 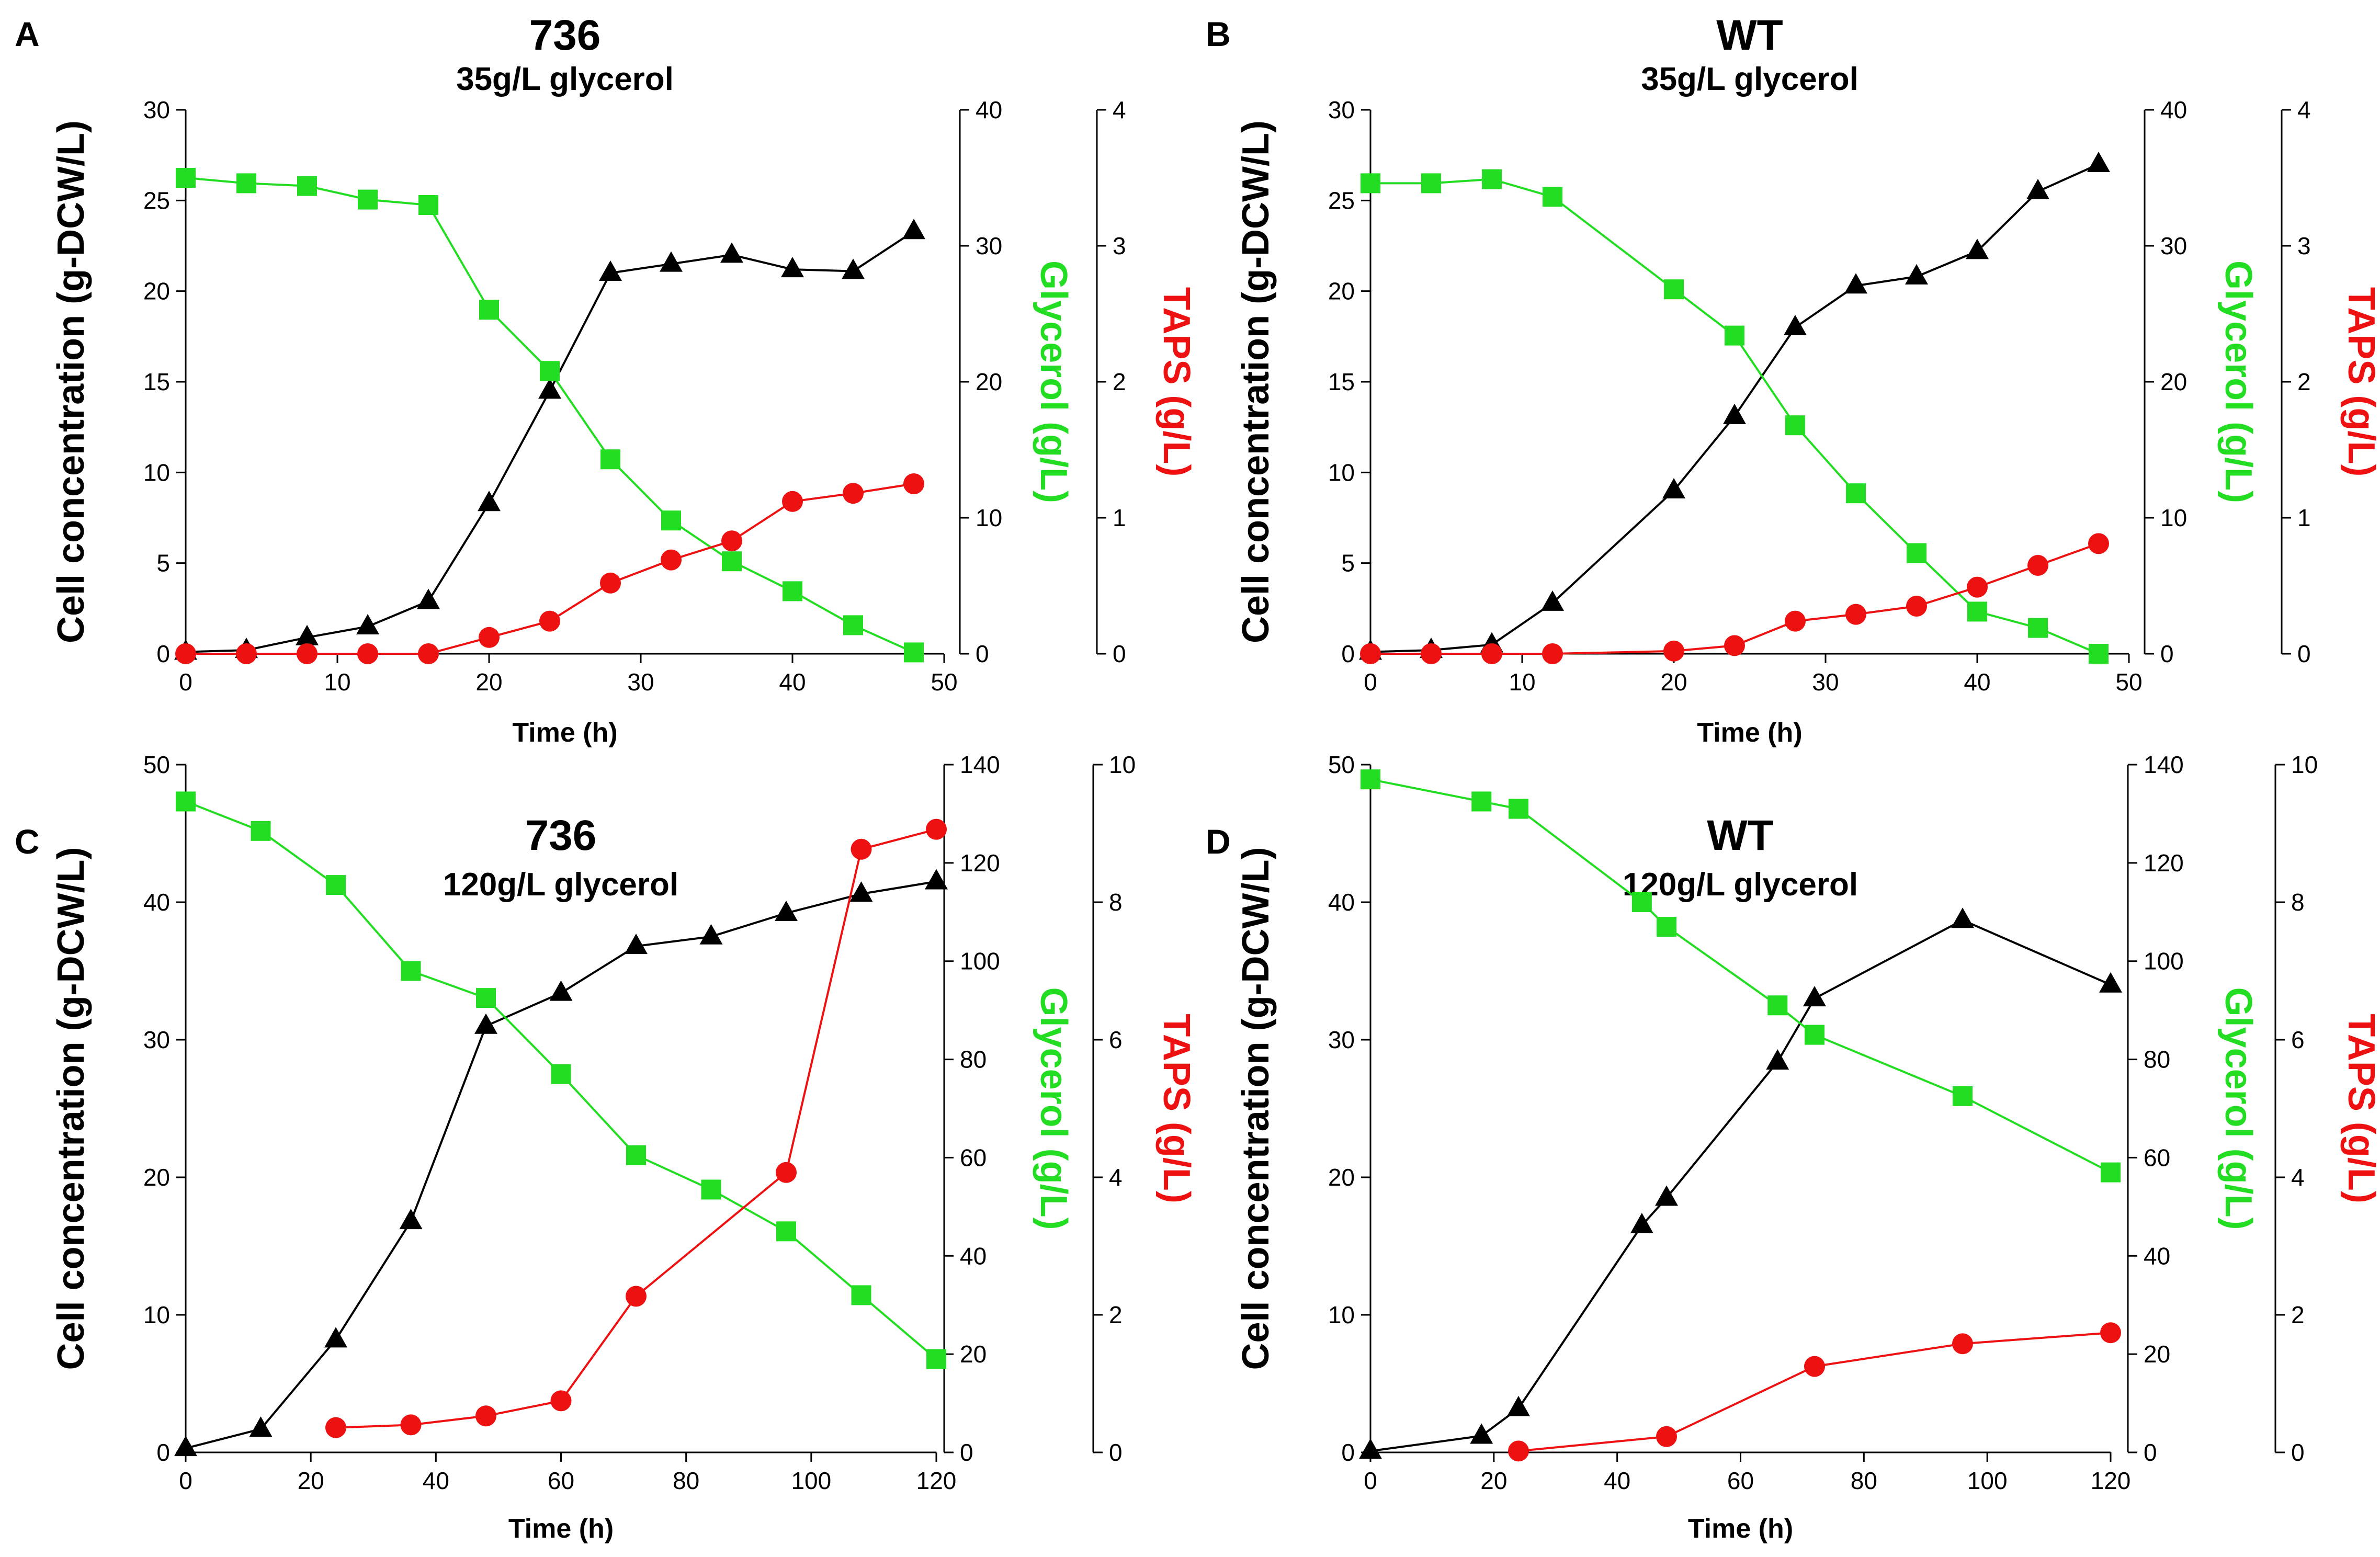 I want to click on y-left-tick-label: 15, so click(x=156, y=381).